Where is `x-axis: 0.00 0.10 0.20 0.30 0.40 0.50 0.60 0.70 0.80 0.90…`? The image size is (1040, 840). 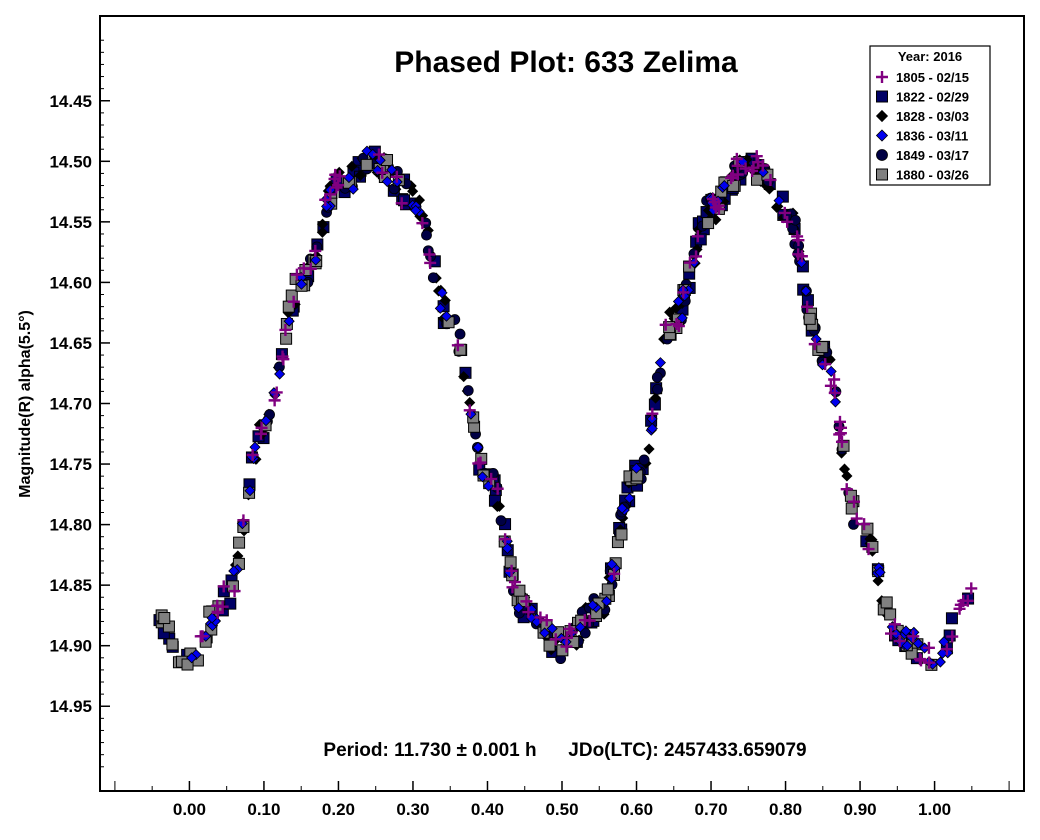 x-axis: 0.00 0.10 0.20 0.30 0.40 0.50 0.60 0.70 0.80 0.90… is located at coordinates (562, 800).